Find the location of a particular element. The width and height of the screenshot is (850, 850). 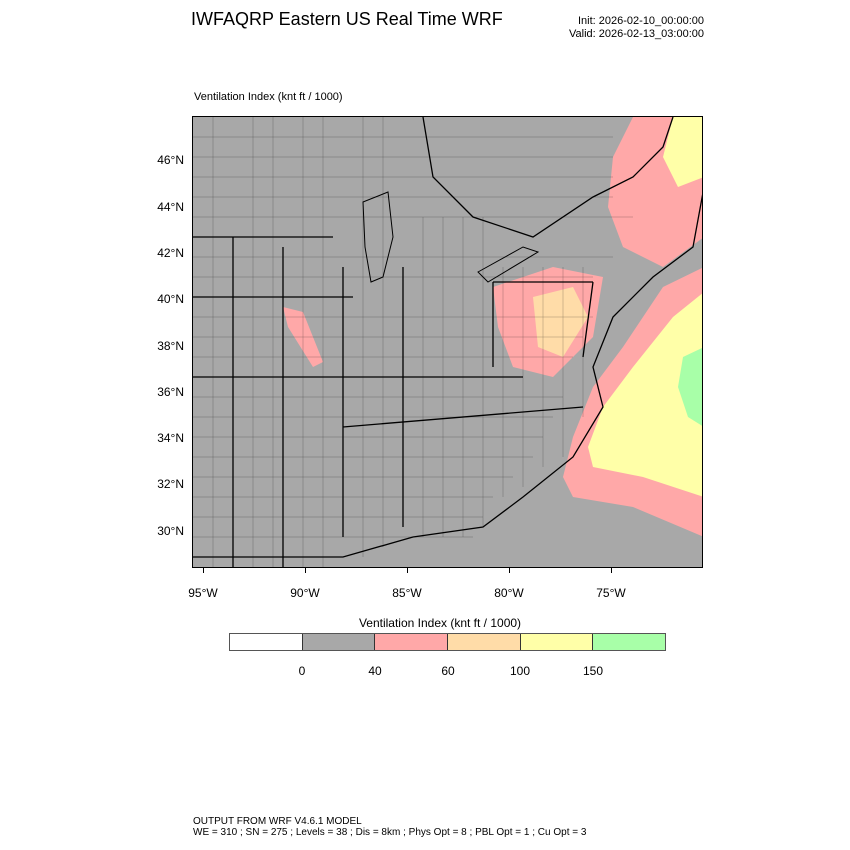

colorbar-label: 40 is located at coordinates (375, 671).